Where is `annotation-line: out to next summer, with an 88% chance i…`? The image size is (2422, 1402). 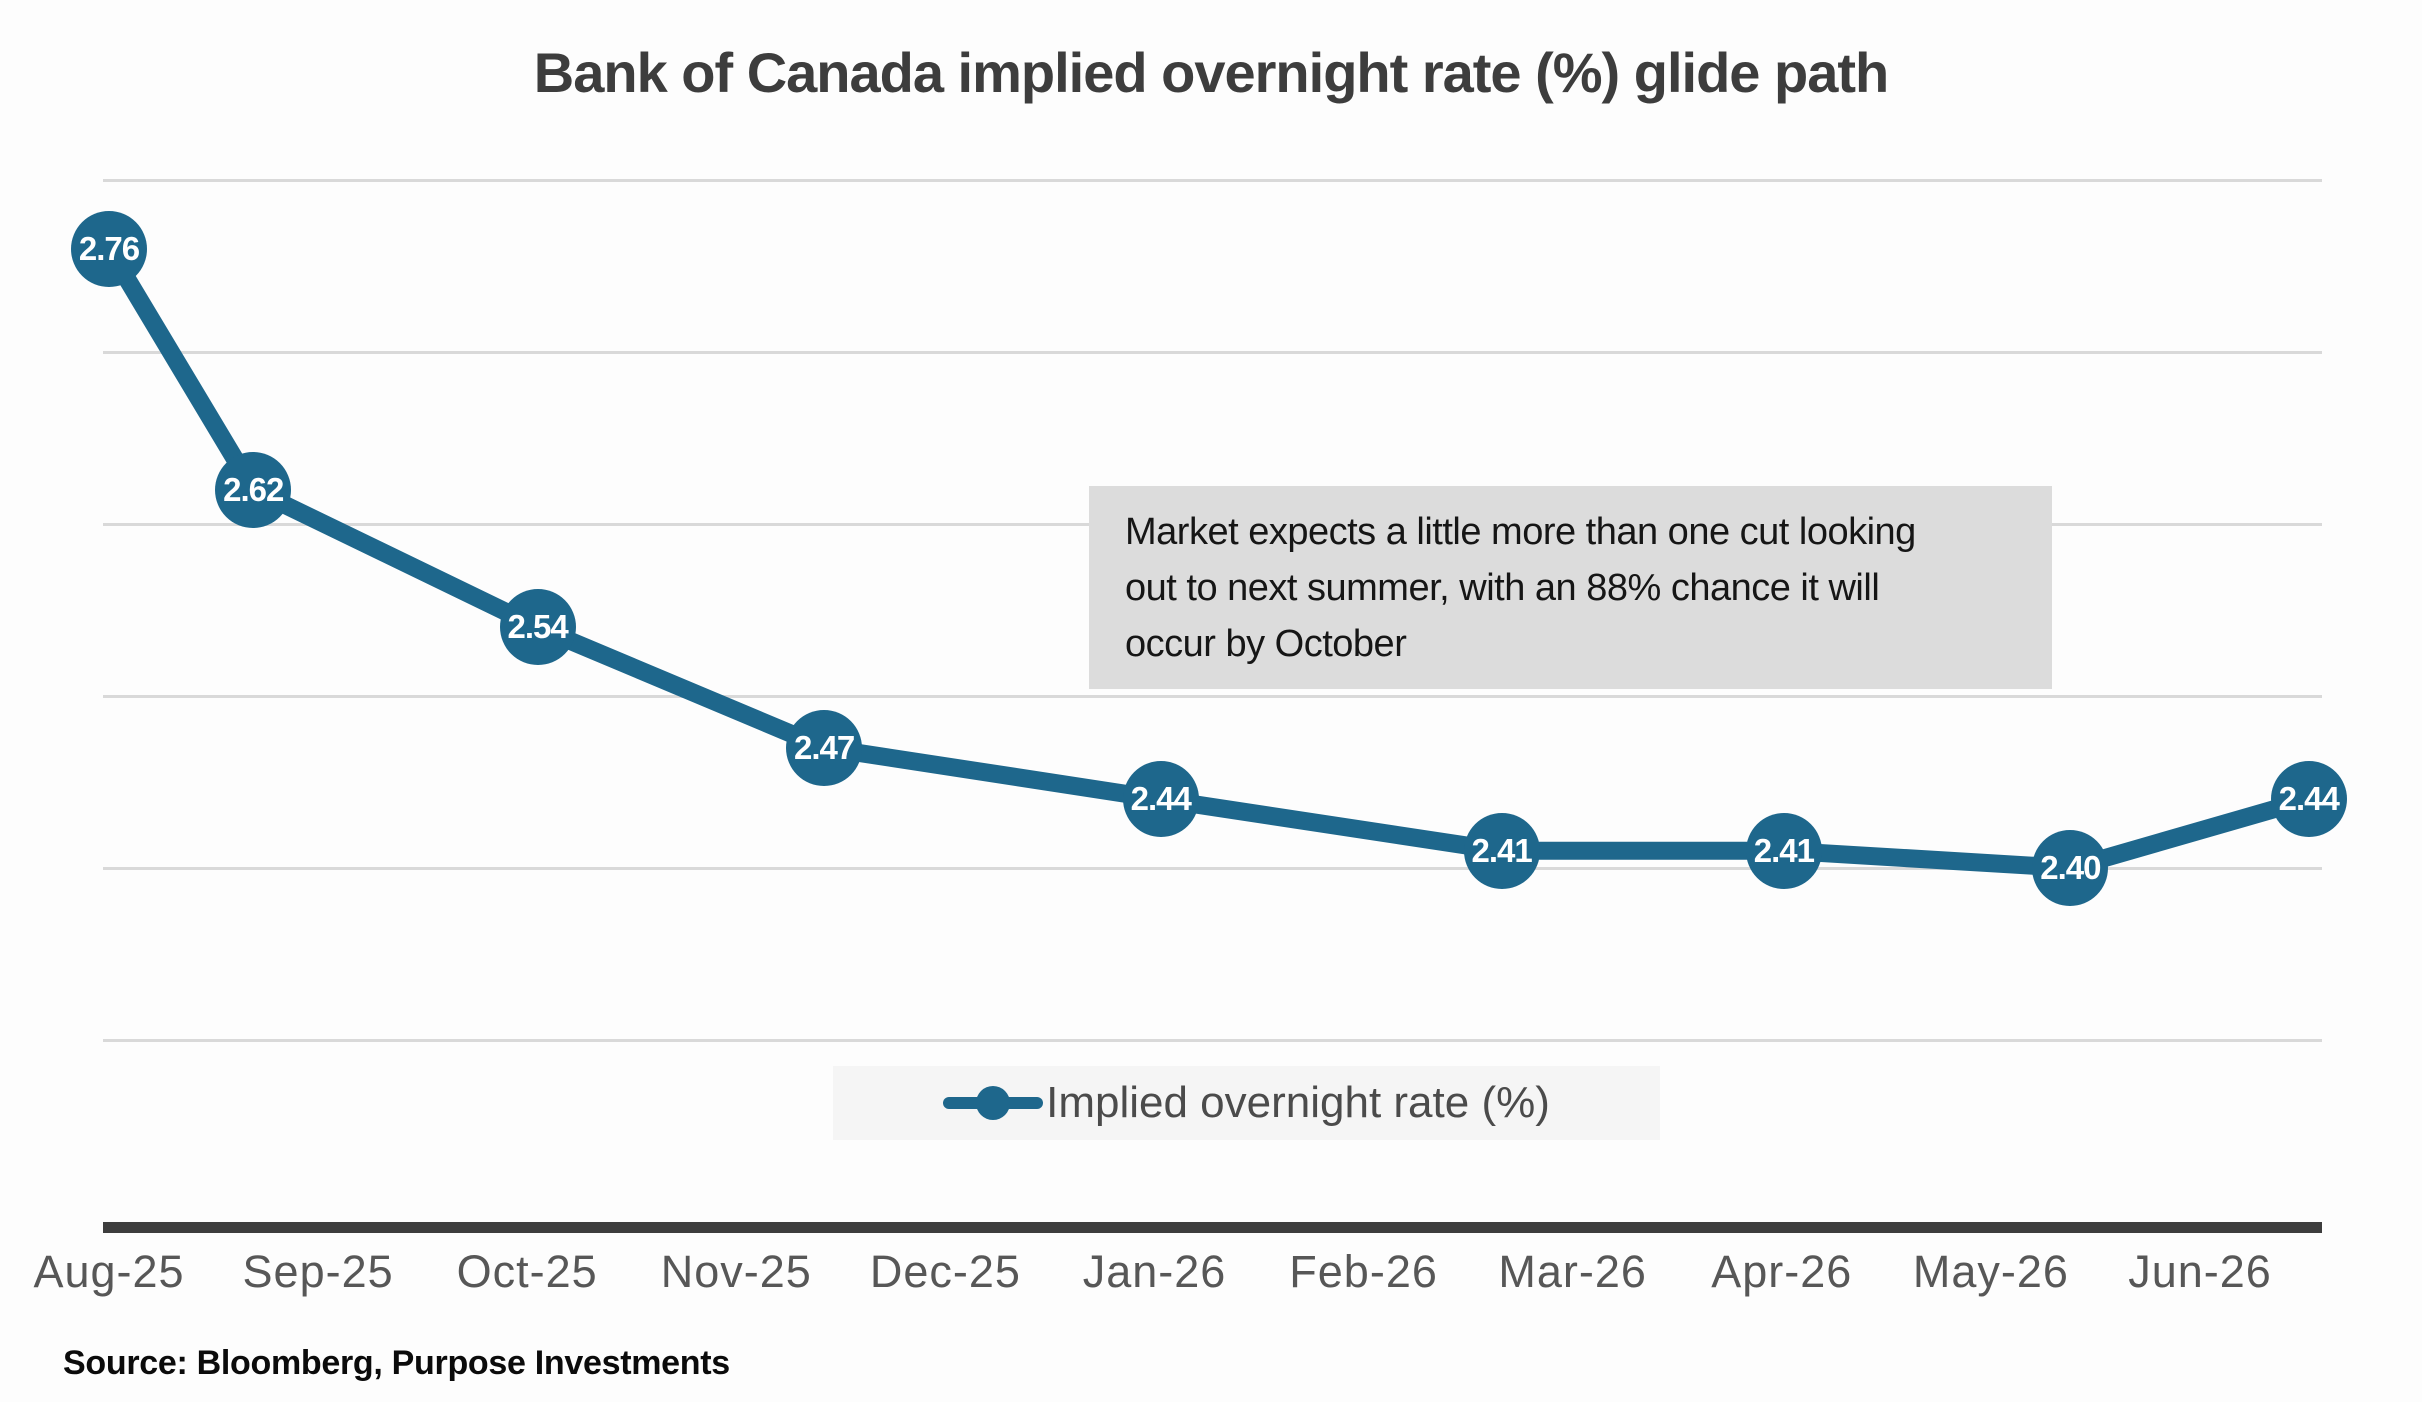
annotation-line: out to next summer, with an 88% chance i… is located at coordinates (1502, 588).